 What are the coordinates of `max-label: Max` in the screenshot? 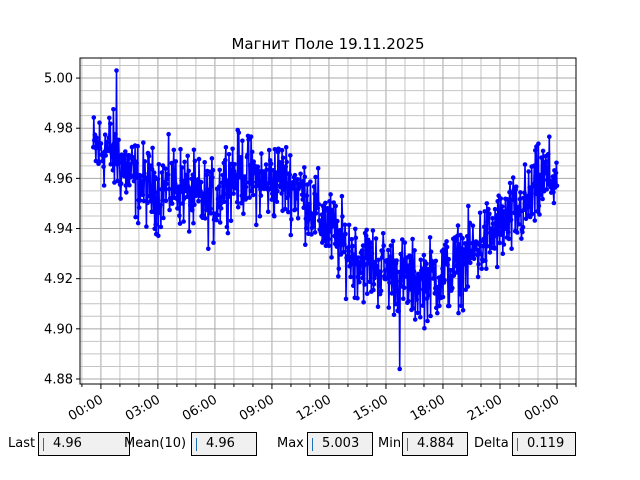 It's located at (290, 443).